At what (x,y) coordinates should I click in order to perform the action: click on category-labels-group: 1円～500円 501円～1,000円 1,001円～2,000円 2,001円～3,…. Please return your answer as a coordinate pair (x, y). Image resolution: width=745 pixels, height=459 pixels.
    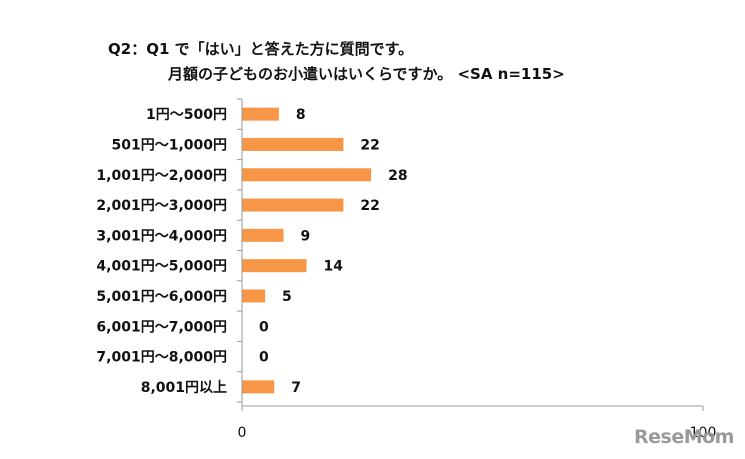
    Looking at the image, I should click on (161, 251).